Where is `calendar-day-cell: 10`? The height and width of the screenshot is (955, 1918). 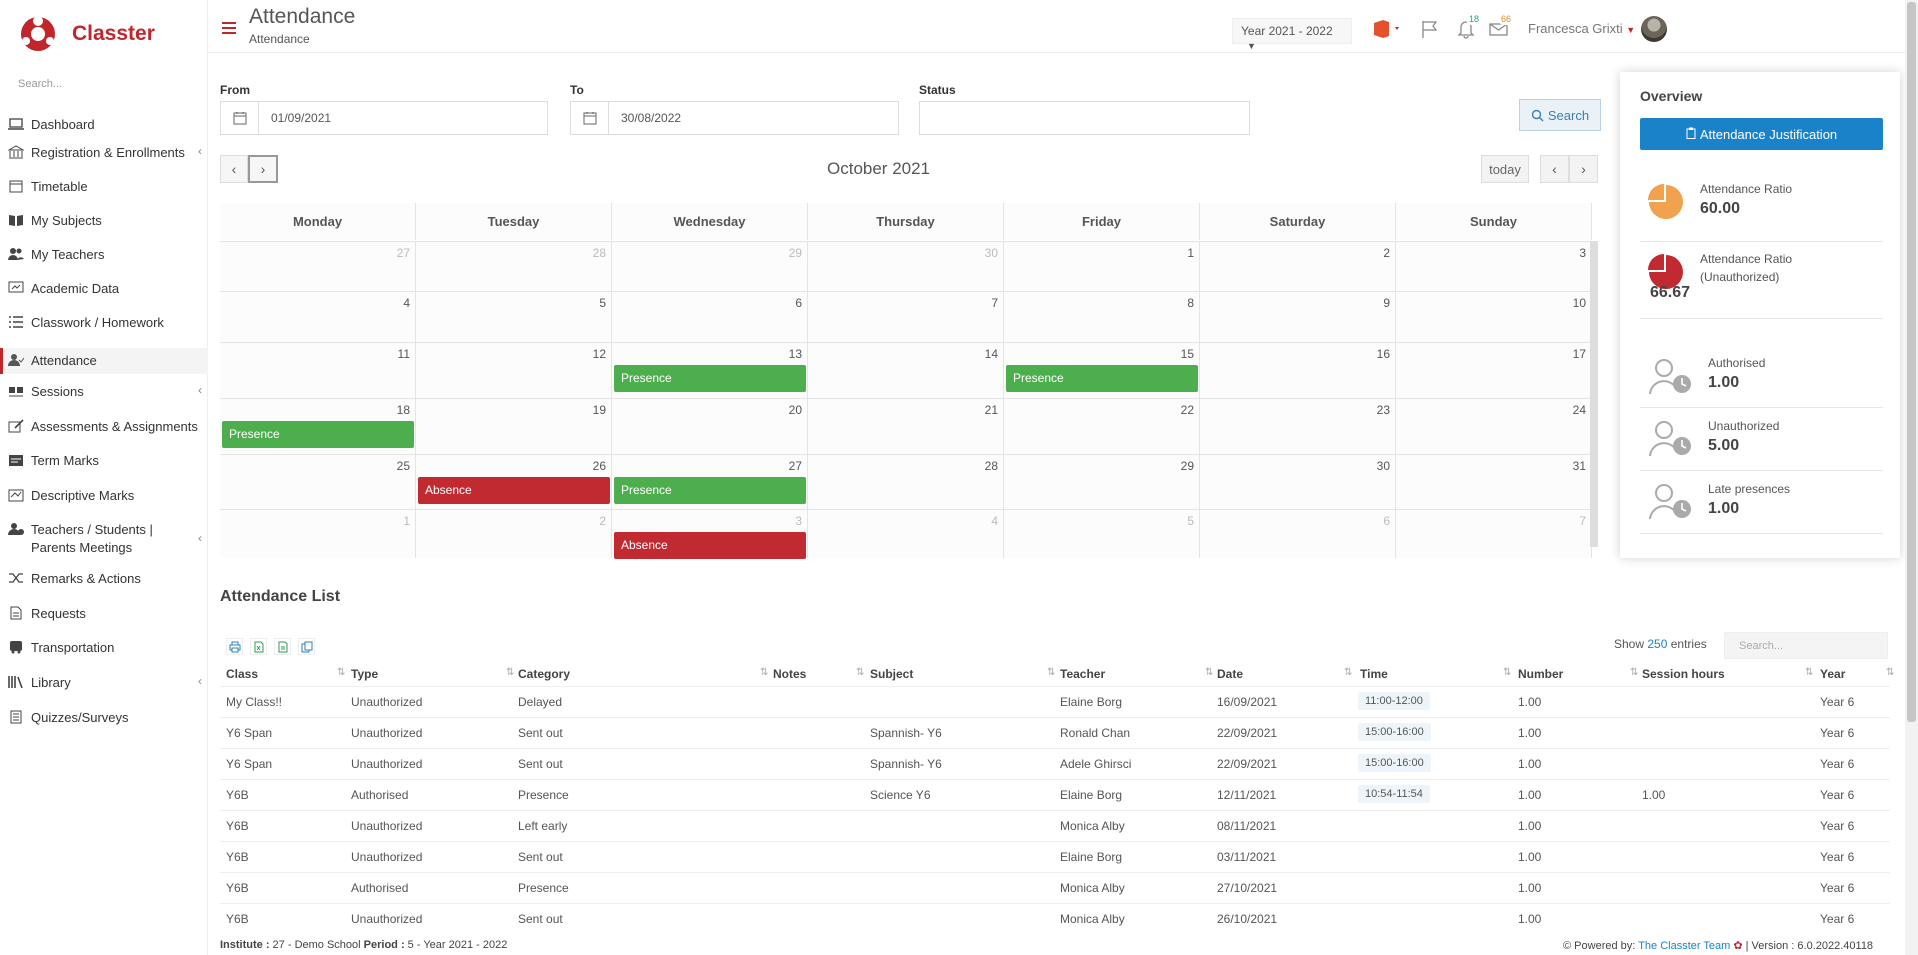 calendar-day-cell: 10 is located at coordinates (1494, 316).